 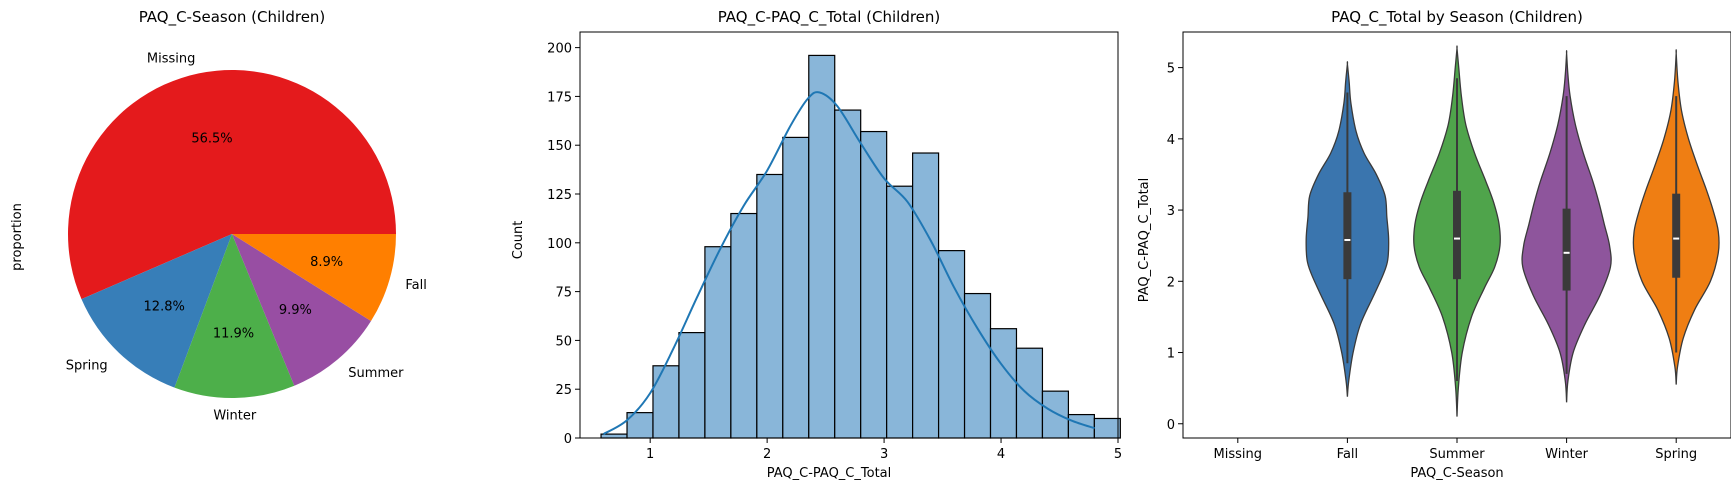 I want to click on histogram-xtick-label: 1, so click(x=650, y=454).